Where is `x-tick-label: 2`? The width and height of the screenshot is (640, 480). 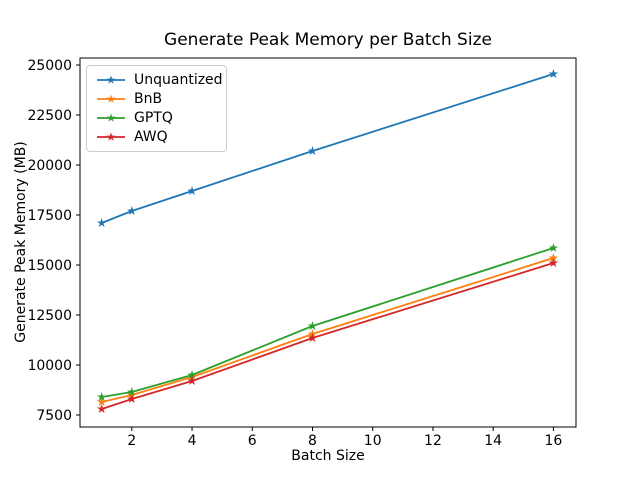
x-tick-label: 2 is located at coordinates (131, 441).